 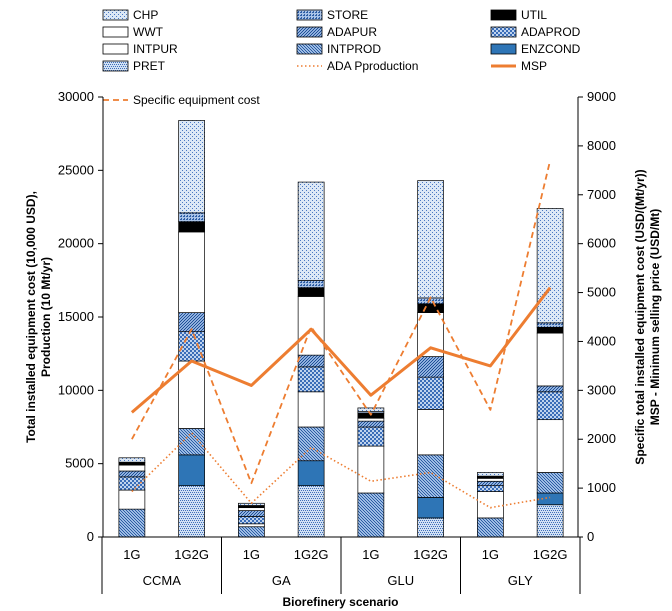 I want to click on y-left-tick-label: 0, so click(x=90, y=536).